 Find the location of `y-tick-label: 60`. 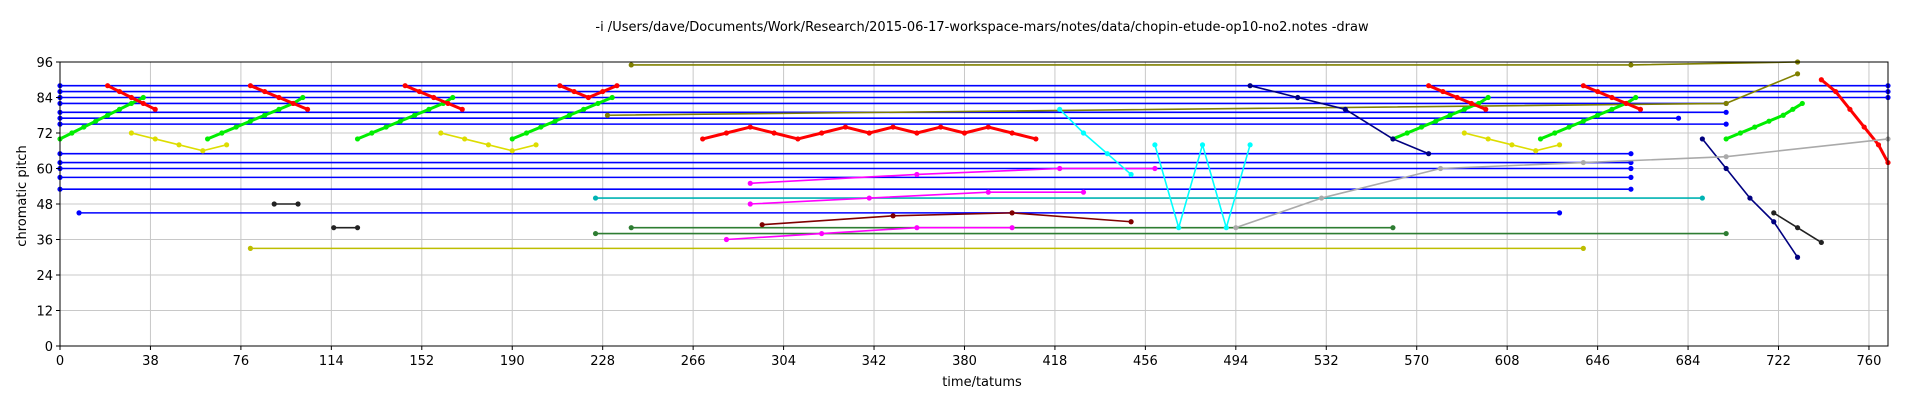

y-tick-label: 60 is located at coordinates (44, 170).